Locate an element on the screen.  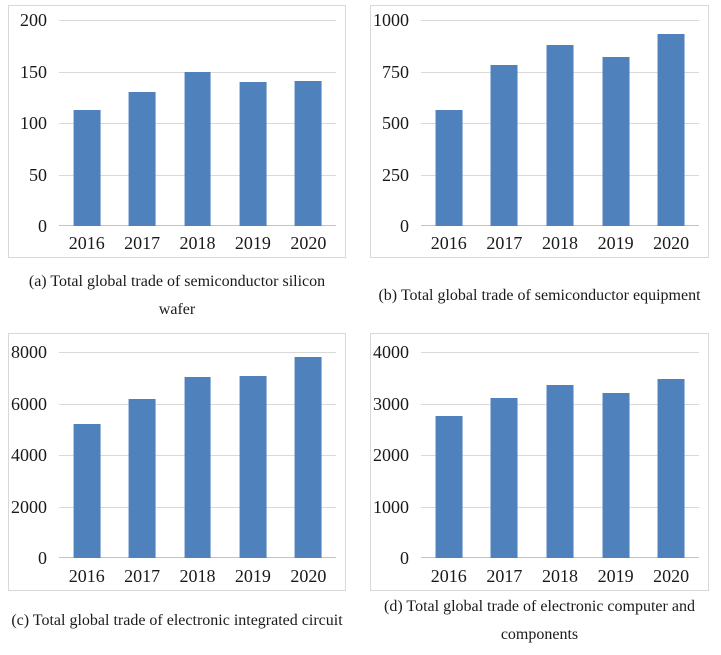
y-tick-label: 100 is located at coordinates (33, 123).